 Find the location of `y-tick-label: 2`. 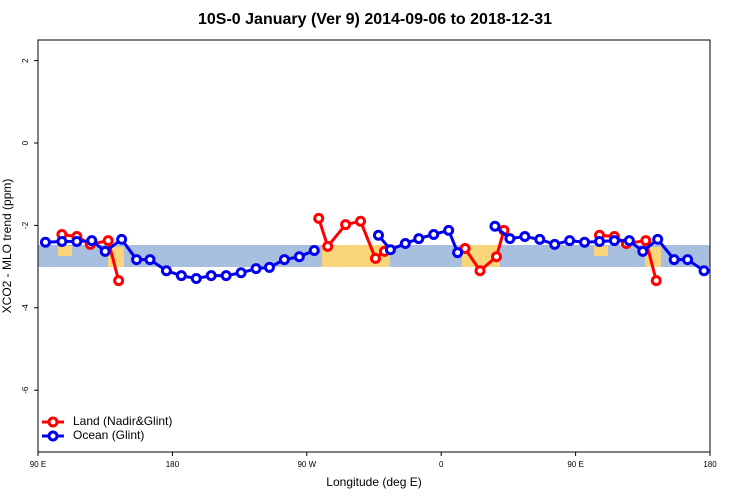

y-tick-label: 2 is located at coordinates (25, 60).